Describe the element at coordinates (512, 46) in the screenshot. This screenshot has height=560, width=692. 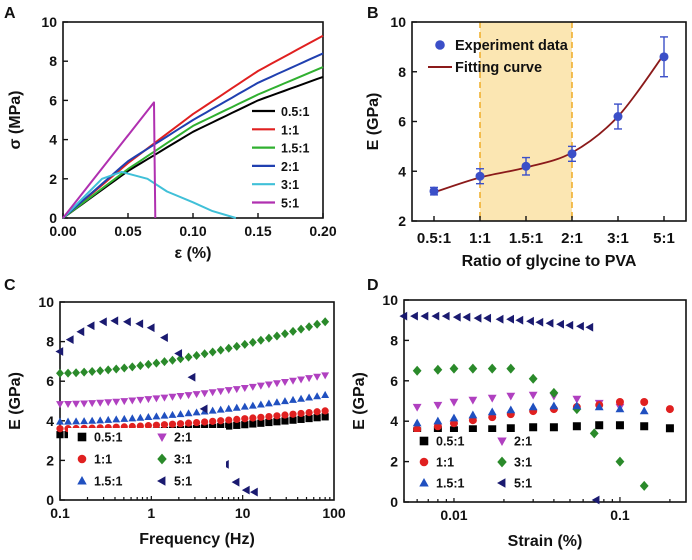
I see `panel-b-legend-label: Experiment data` at that location.